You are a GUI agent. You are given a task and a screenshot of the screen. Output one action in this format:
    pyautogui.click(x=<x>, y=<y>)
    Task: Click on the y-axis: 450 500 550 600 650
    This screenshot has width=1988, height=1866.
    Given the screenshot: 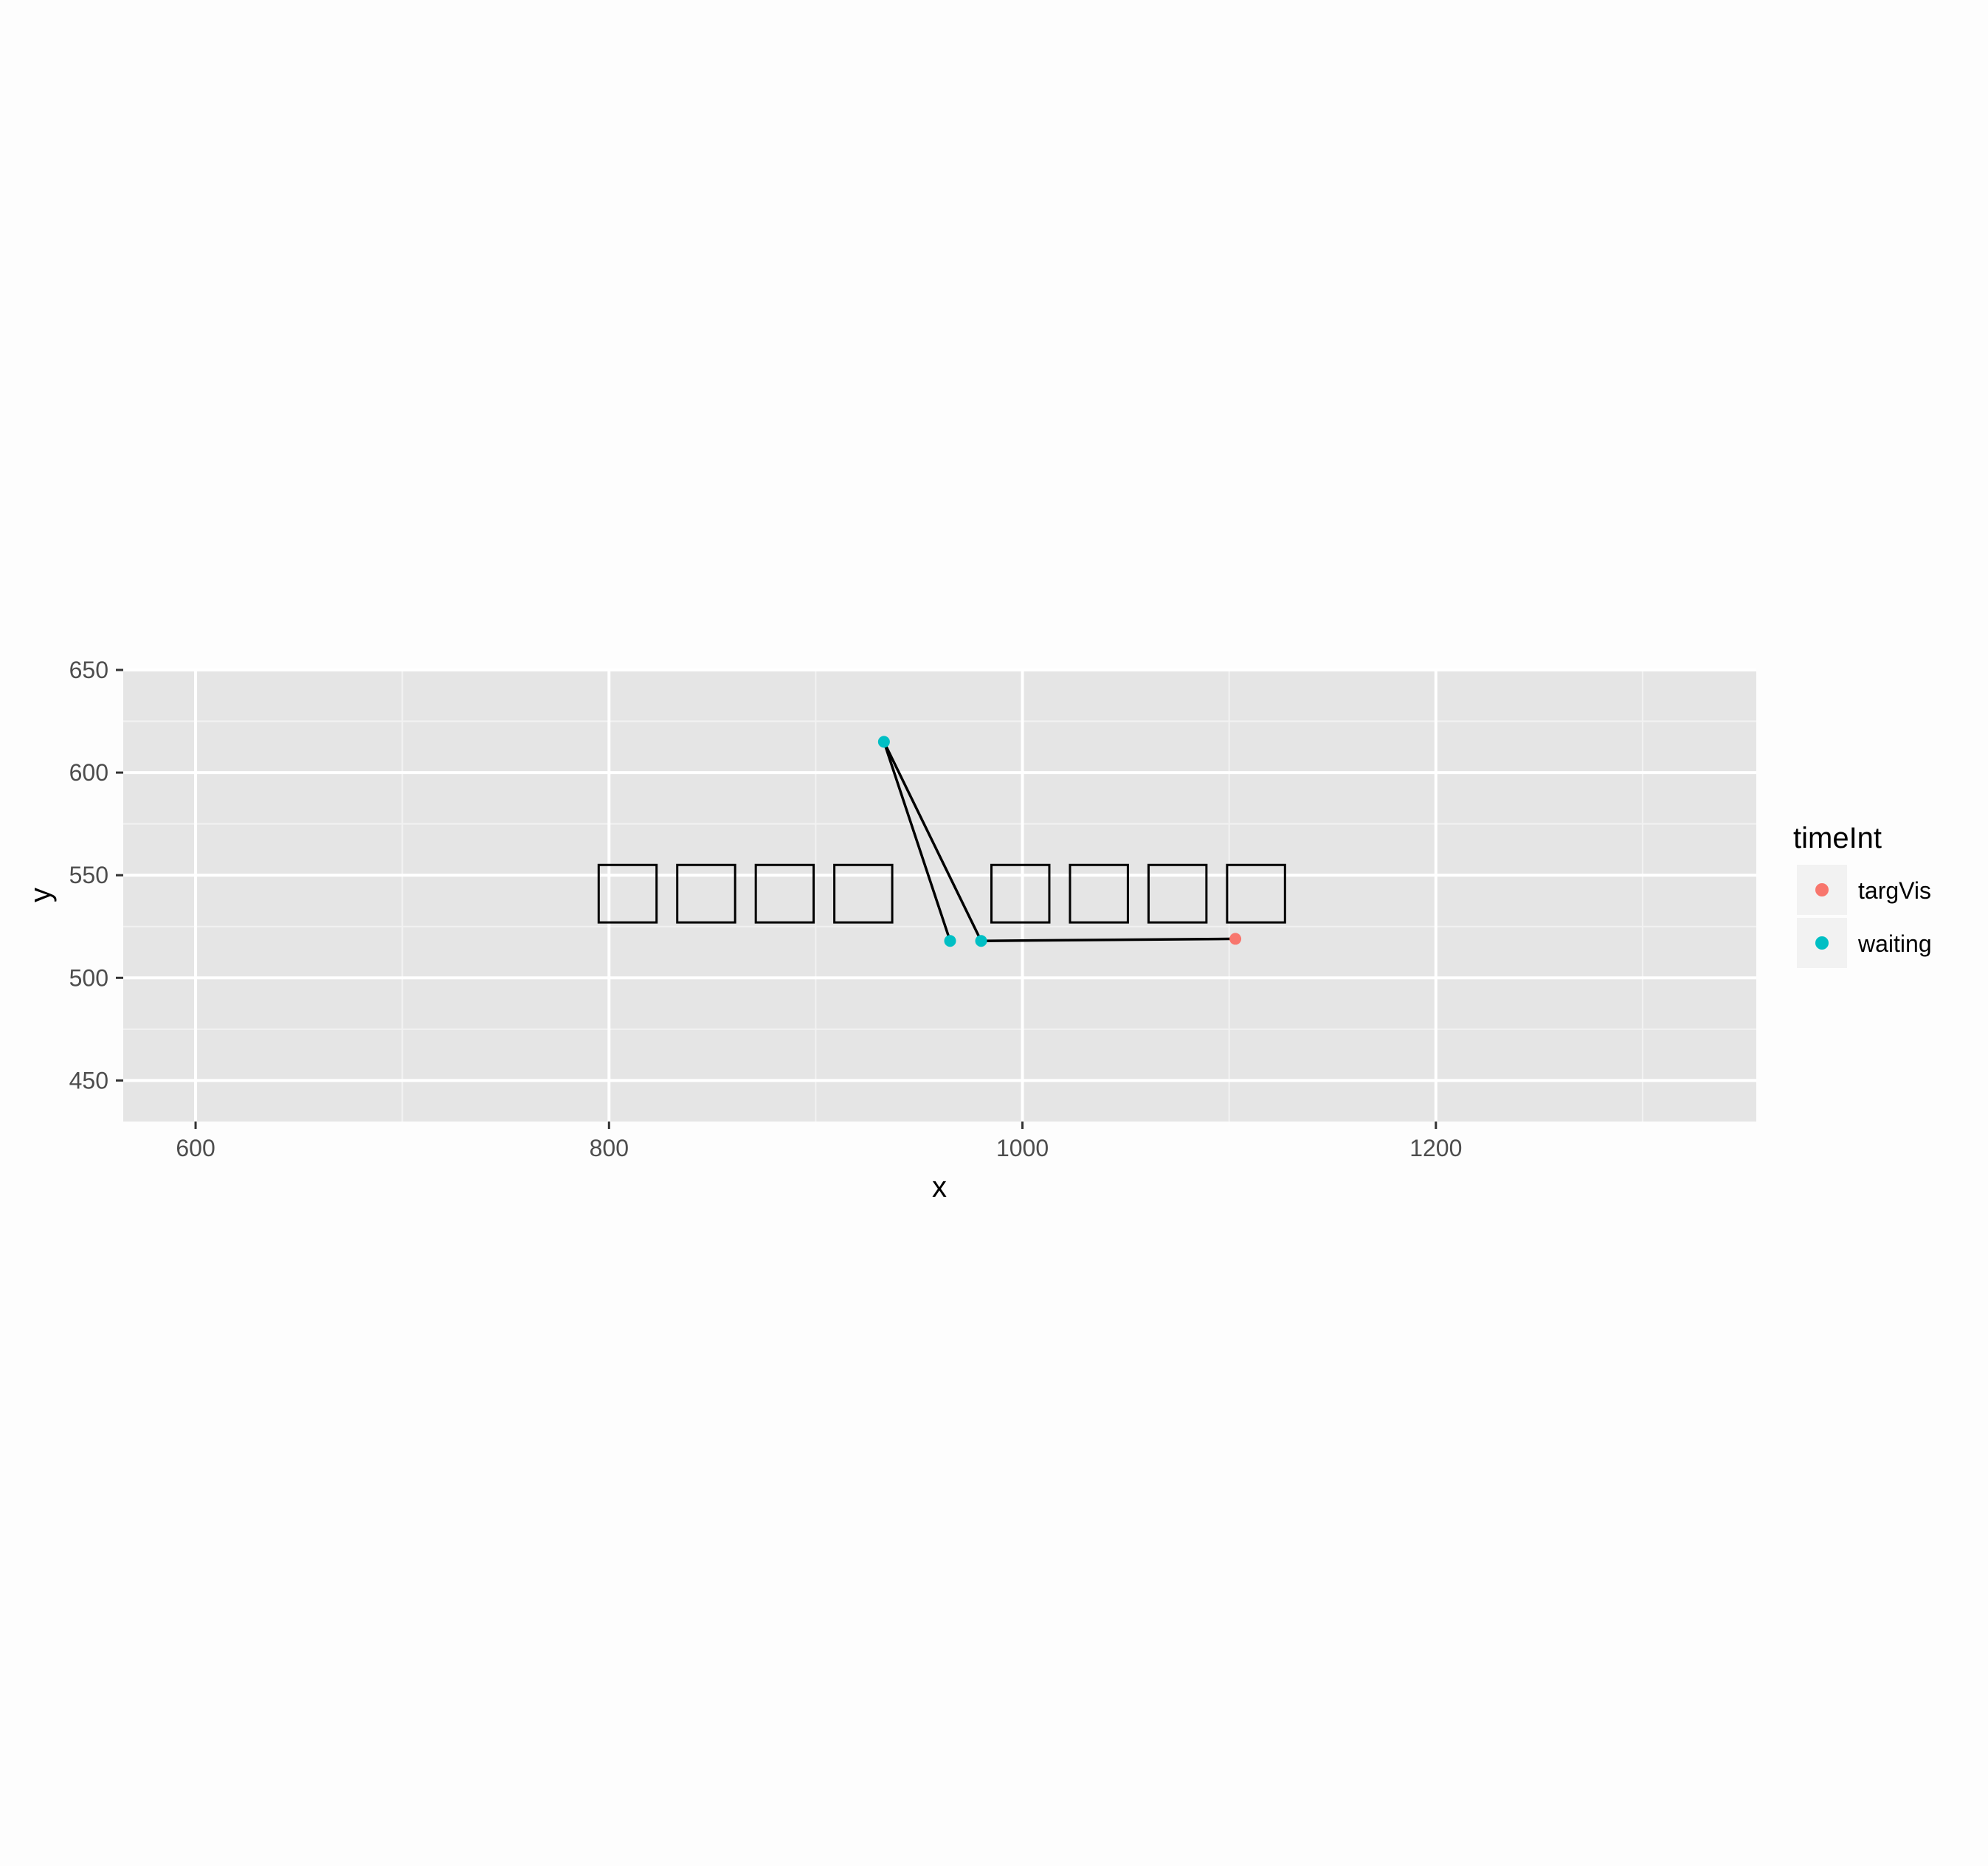 What is the action you would take?
    pyautogui.click(x=96, y=875)
    